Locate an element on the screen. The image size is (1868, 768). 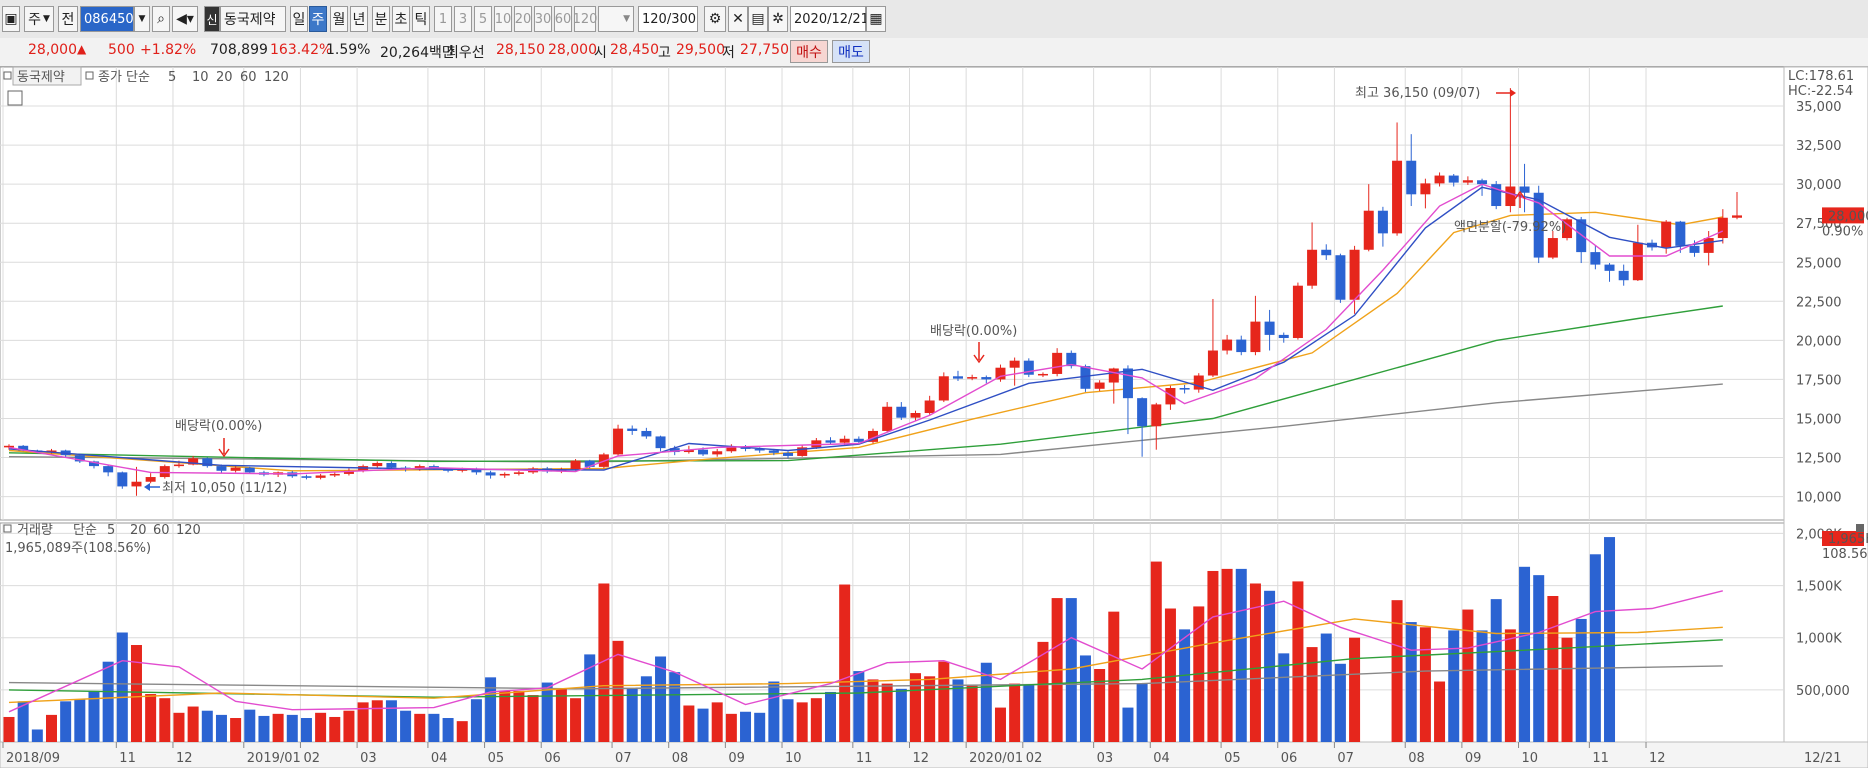
minute-120: 120 is located at coordinates (585, 19).